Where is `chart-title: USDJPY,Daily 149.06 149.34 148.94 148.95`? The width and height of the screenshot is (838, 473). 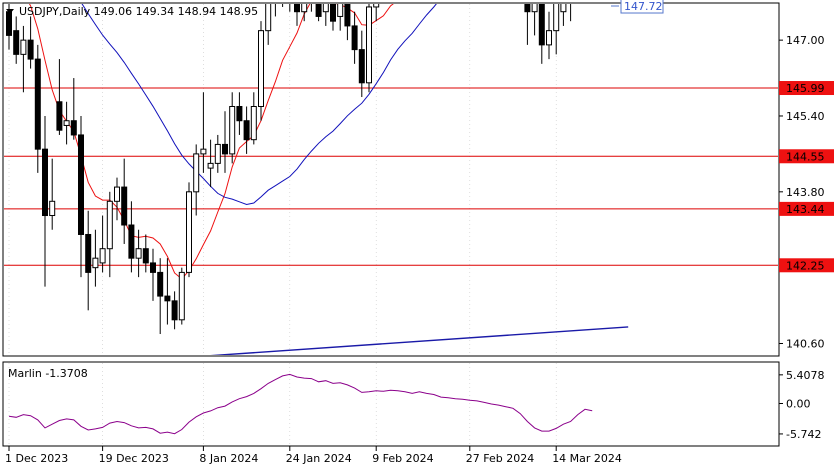 chart-title: USDJPY,Daily 149.06 149.34 148.94 148.95 is located at coordinates (138, 11).